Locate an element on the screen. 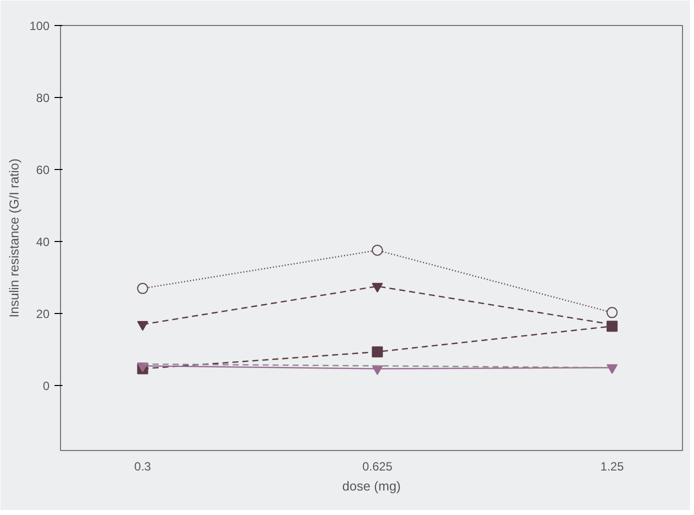  y-tick-label: 60 is located at coordinates (43, 170).